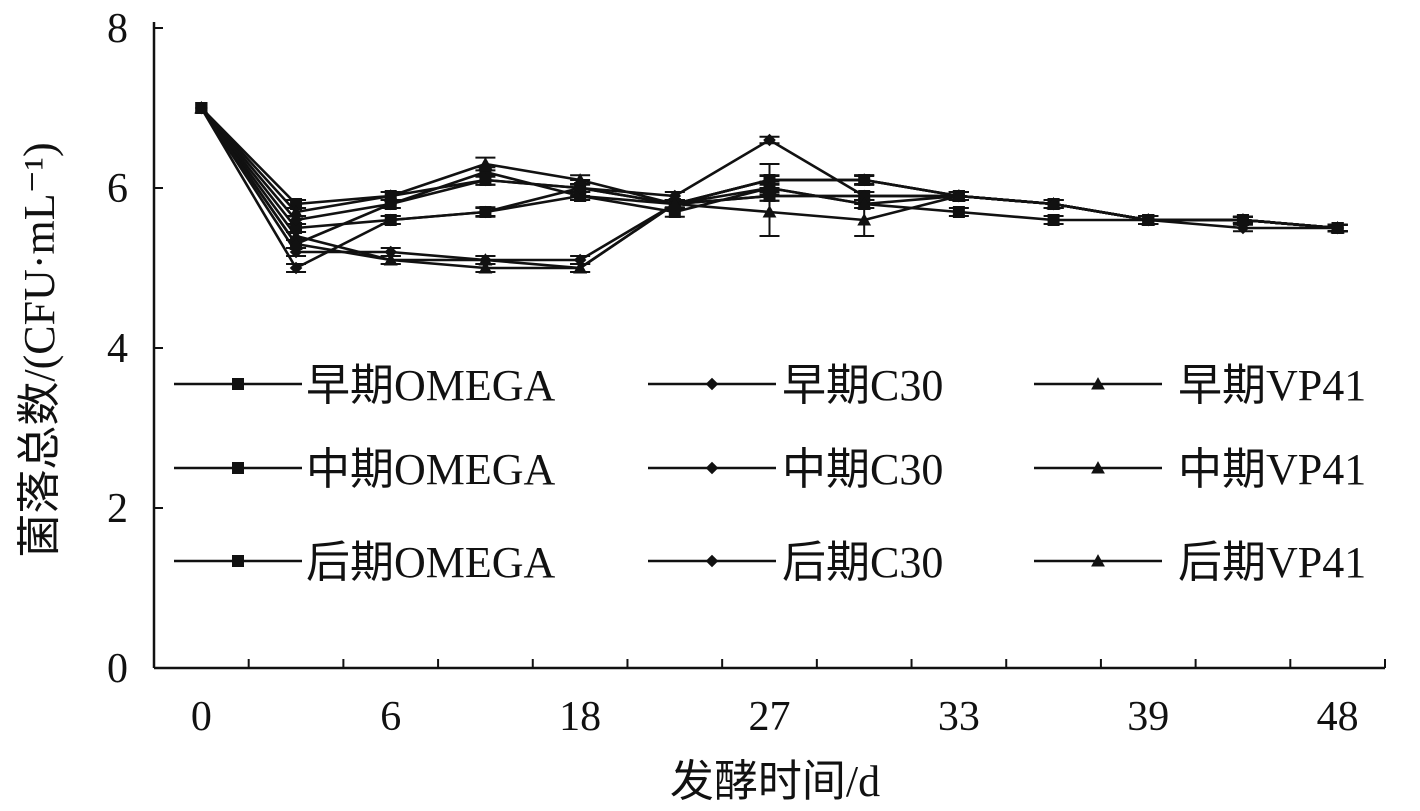 This screenshot has width=1420, height=811. I want to click on legend-label: 后期C30, so click(862, 562).